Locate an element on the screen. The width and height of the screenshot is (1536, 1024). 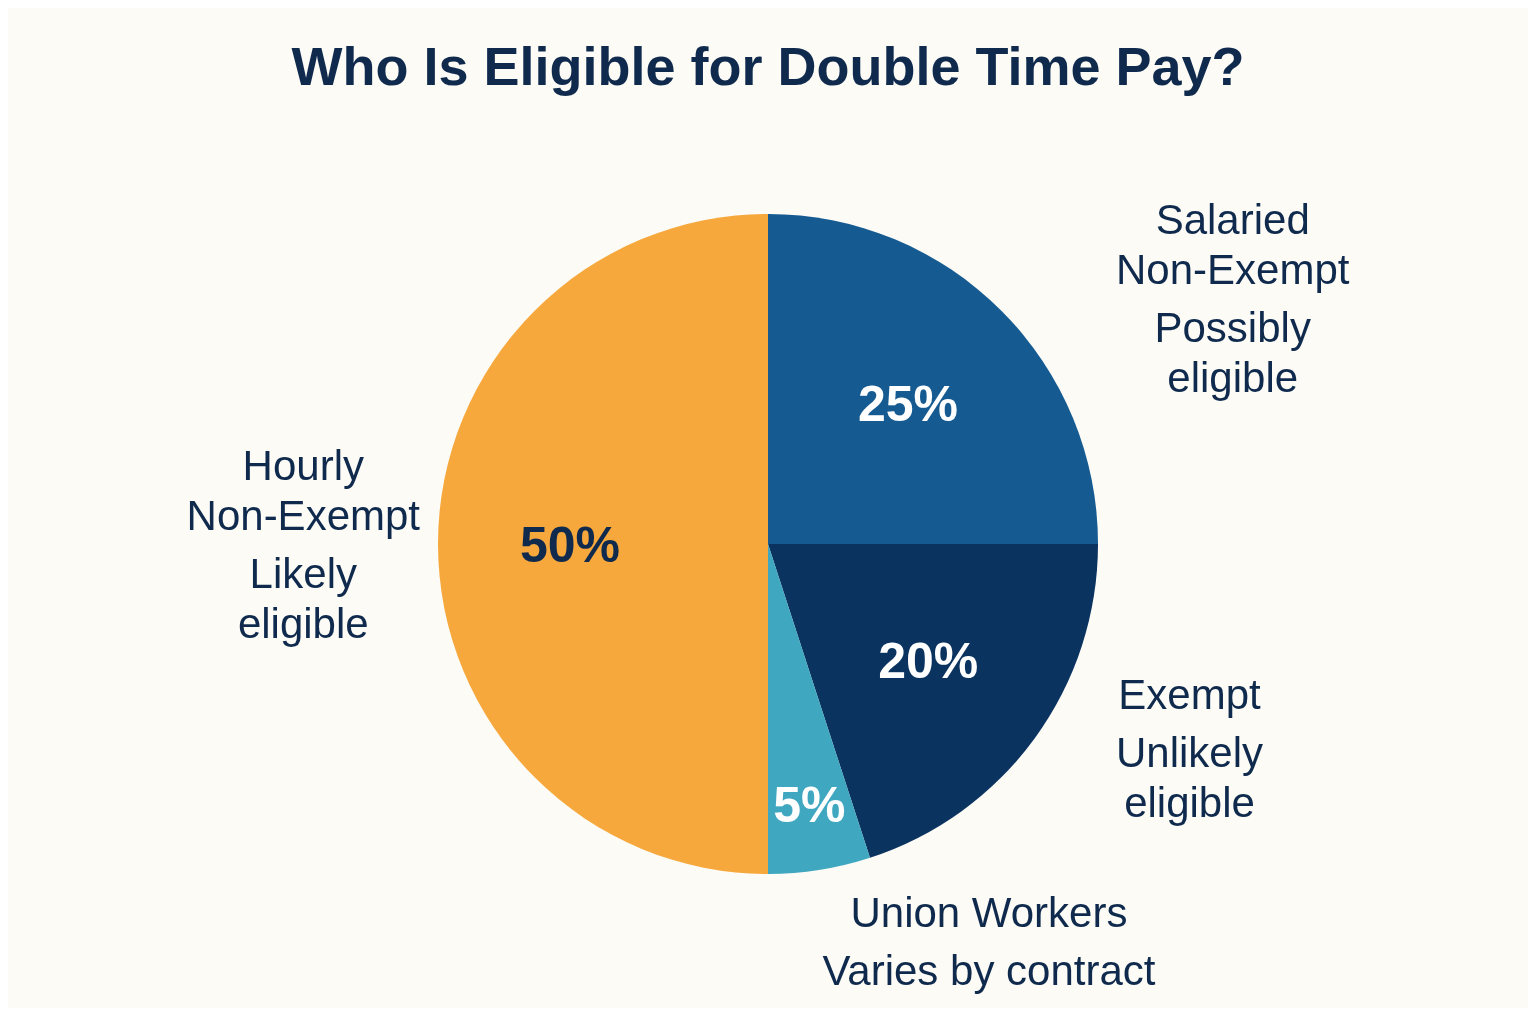
slice-label: Union Workers is located at coordinates (989, 913).